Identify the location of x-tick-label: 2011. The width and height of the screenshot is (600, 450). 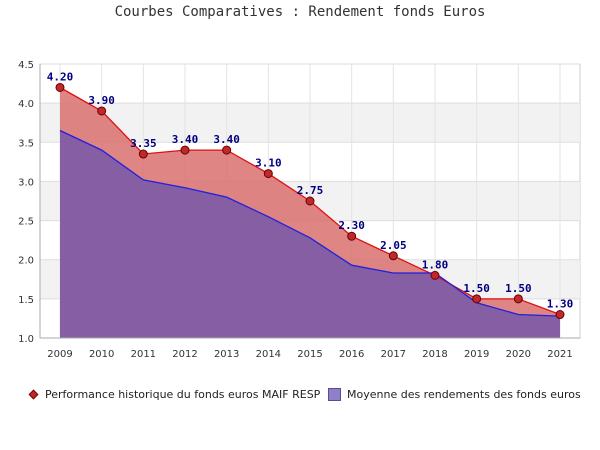
(143, 354).